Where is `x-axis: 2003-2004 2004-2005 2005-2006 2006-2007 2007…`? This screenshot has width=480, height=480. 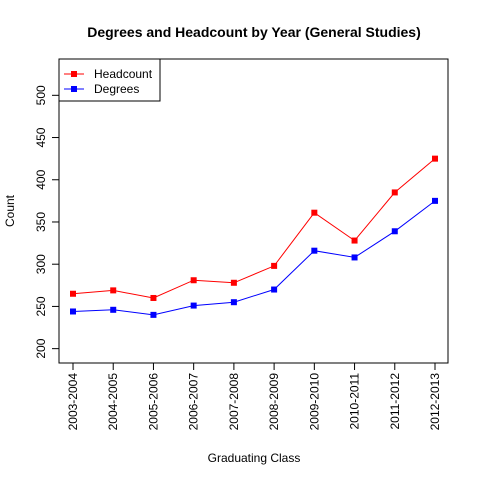
x-axis: 2003-2004 2004-2005 2005-2006 2006-2007 2007… is located at coordinates (254, 396).